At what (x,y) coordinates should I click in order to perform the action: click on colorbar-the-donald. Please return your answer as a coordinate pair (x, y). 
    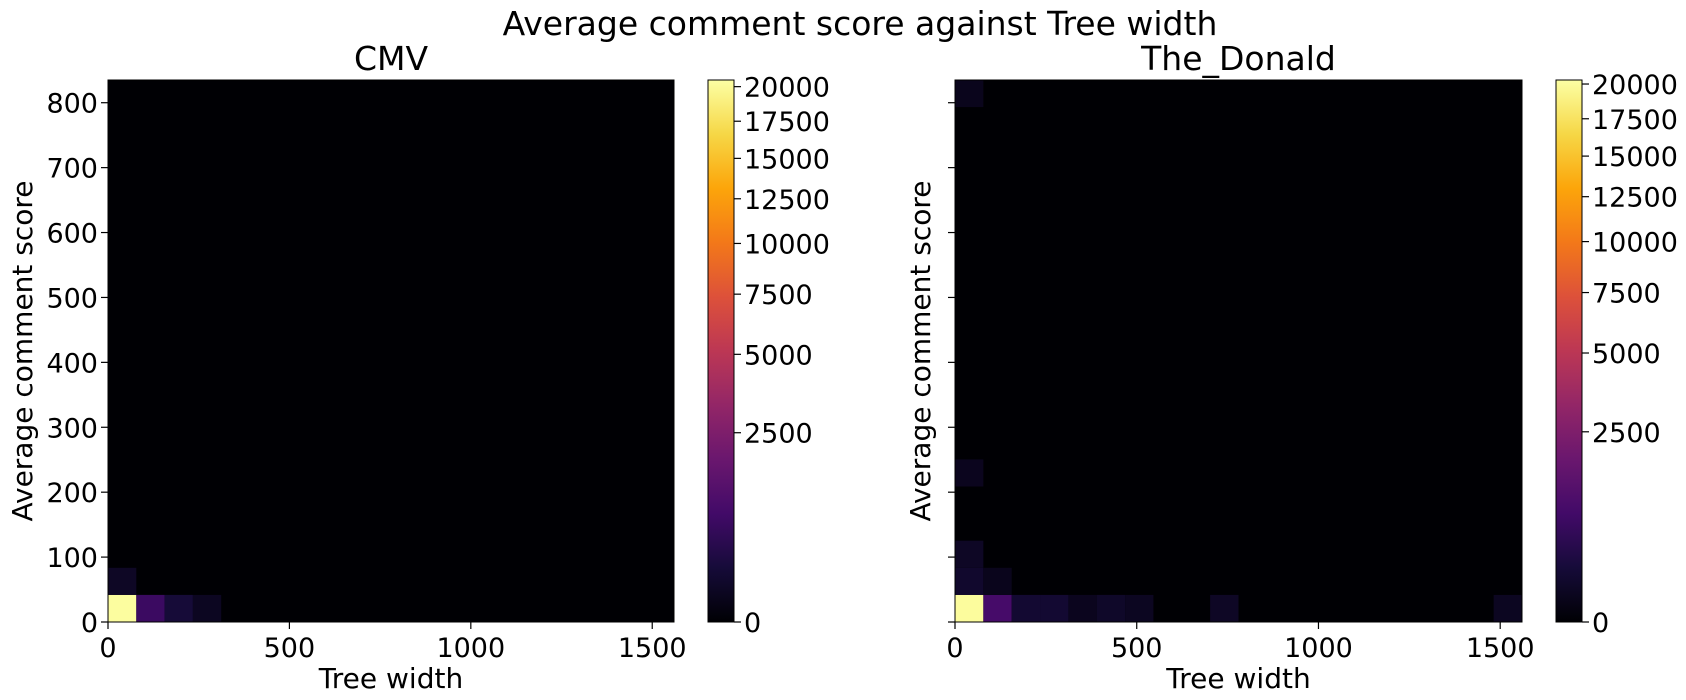
    Looking at the image, I should click on (1569, 351).